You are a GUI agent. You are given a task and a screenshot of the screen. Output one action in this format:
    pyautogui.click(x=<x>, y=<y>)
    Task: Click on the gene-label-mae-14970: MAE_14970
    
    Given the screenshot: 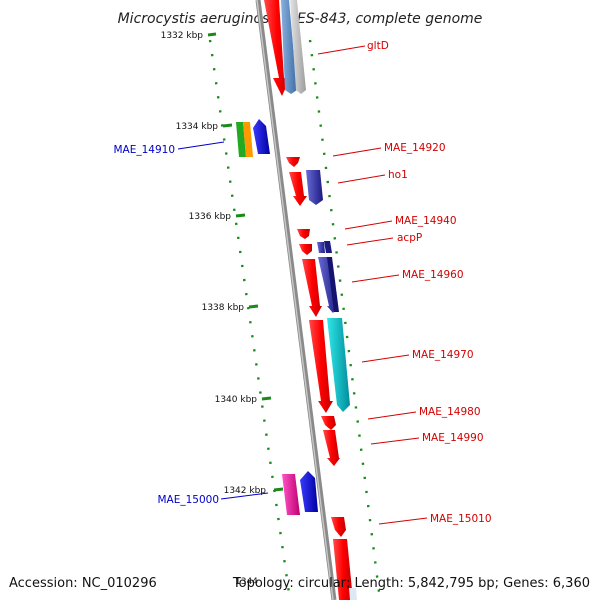 What is the action you would take?
    pyautogui.click(x=443, y=355)
    